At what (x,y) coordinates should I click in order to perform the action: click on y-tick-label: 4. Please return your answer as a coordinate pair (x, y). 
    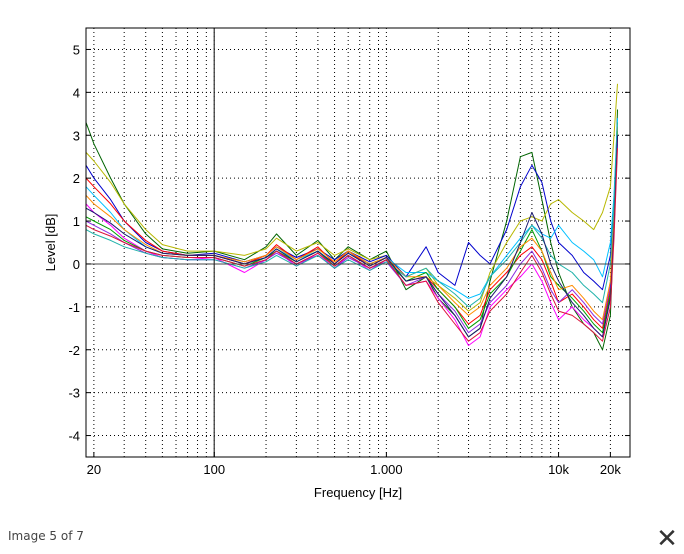
    Looking at the image, I should click on (76, 92).